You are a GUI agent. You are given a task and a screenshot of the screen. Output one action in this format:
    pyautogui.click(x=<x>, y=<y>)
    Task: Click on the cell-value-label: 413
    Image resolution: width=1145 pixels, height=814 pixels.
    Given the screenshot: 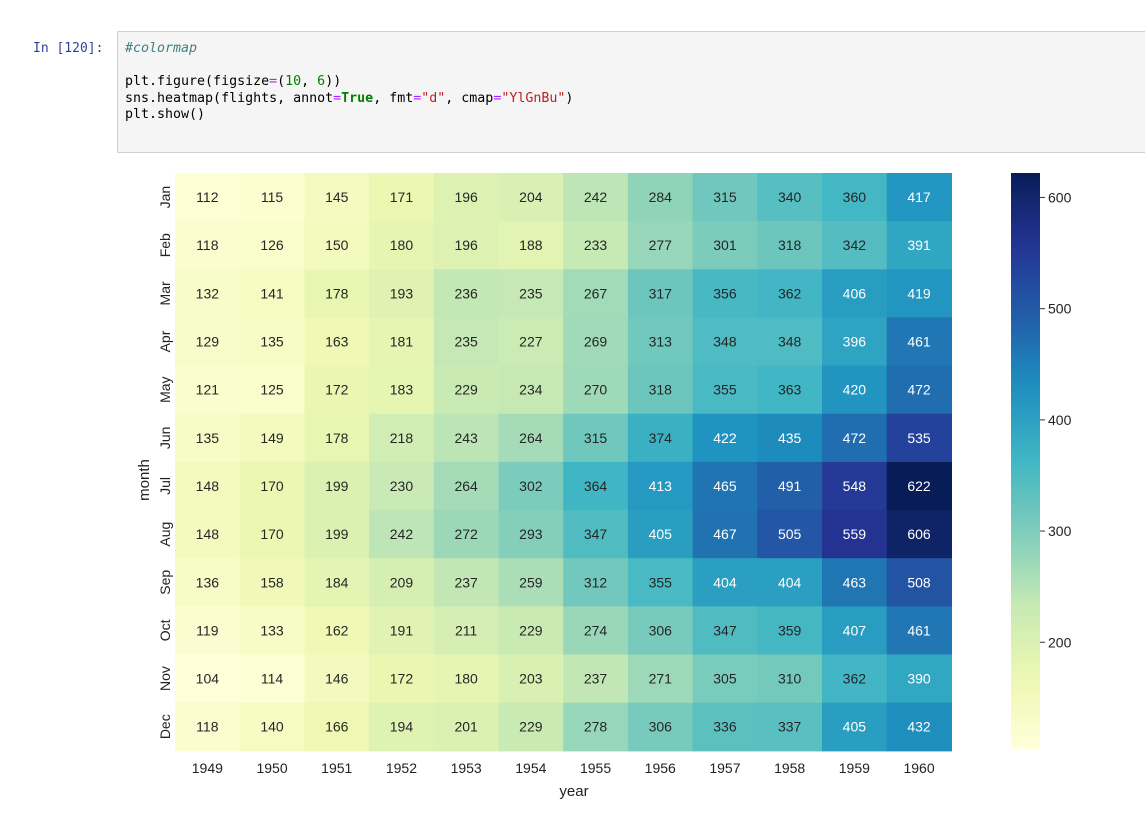 What is the action you would take?
    pyautogui.click(x=661, y=486)
    